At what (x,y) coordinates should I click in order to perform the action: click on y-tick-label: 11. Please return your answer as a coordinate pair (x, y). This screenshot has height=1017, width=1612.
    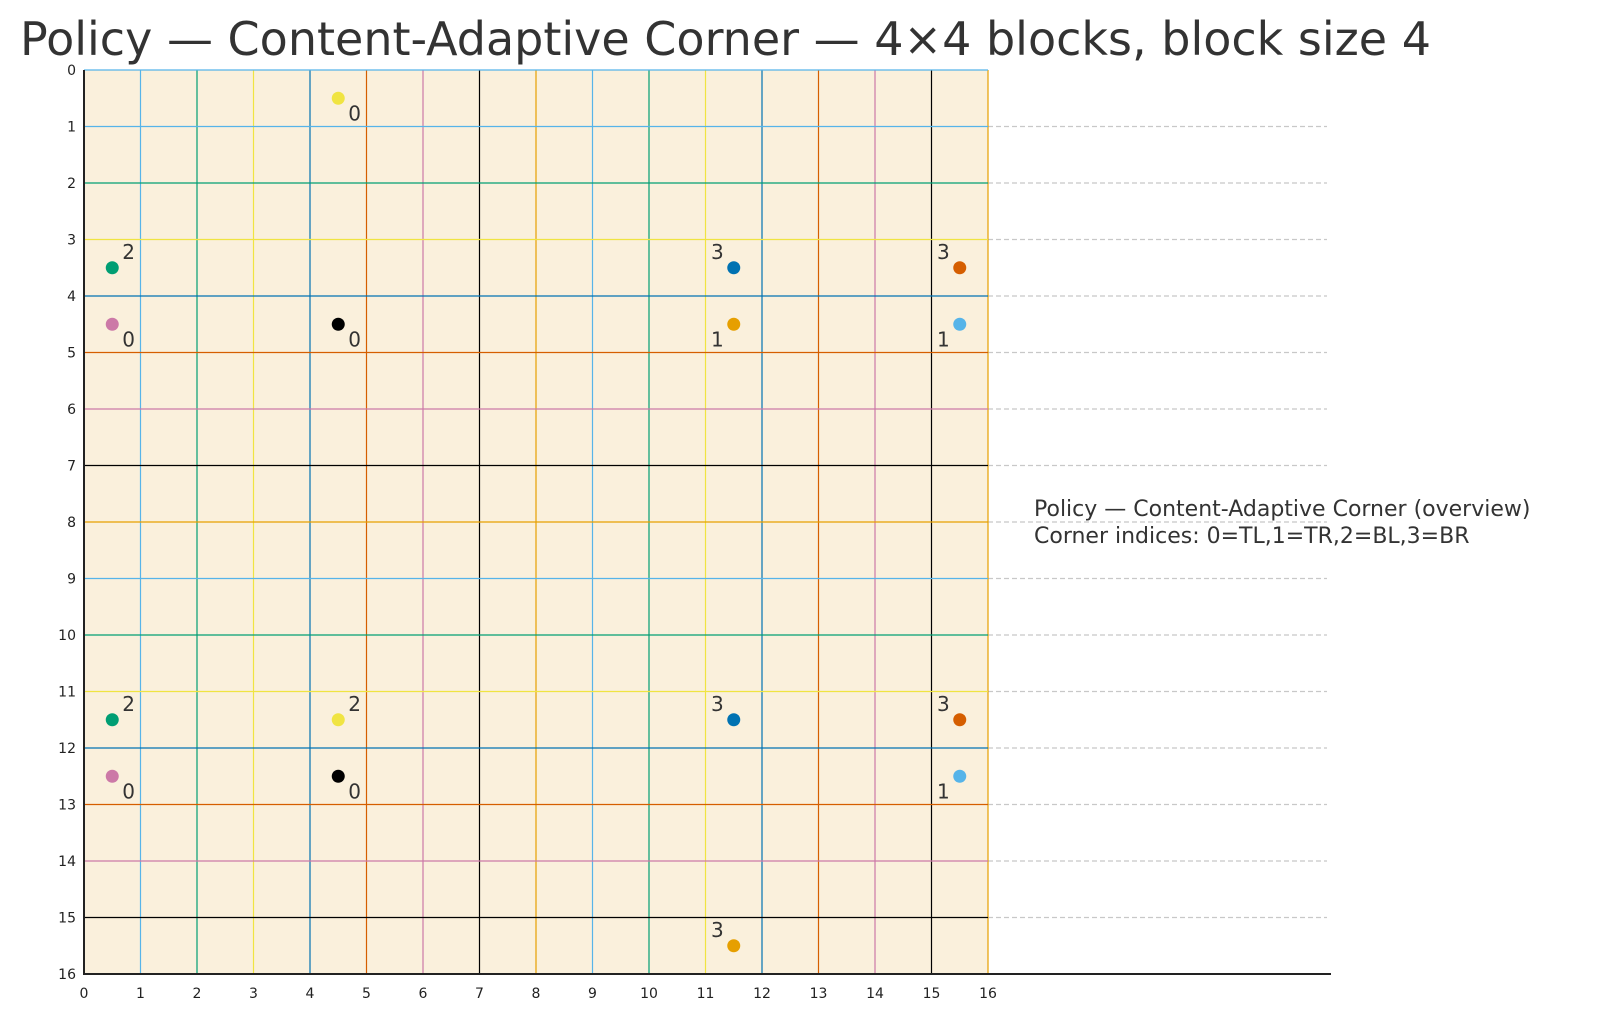
    Looking at the image, I should click on (67, 693).